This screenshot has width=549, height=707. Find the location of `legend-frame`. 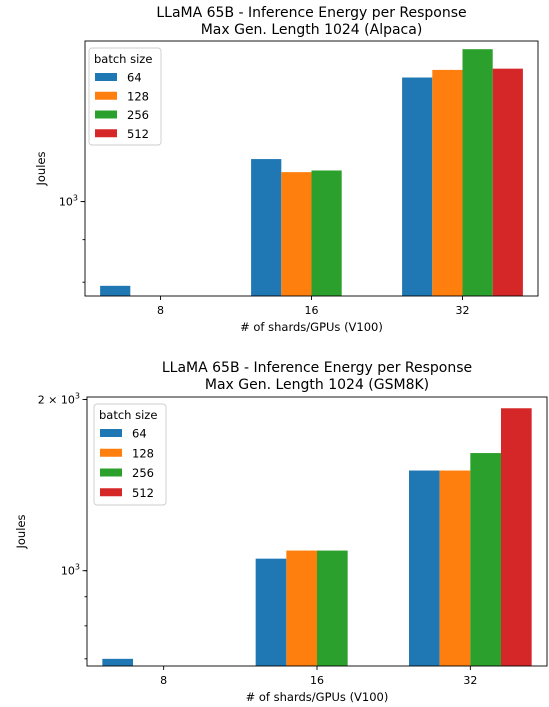

legend-frame is located at coordinates (125, 96).